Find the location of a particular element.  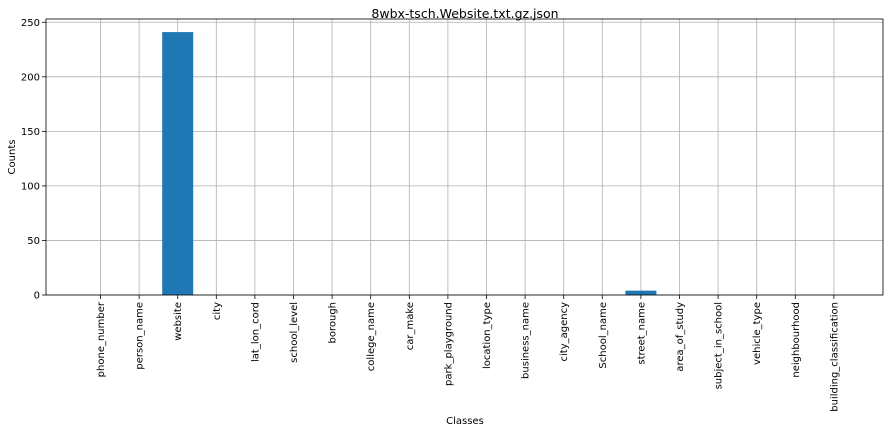

x-axis-label: Classes is located at coordinates (465, 421).